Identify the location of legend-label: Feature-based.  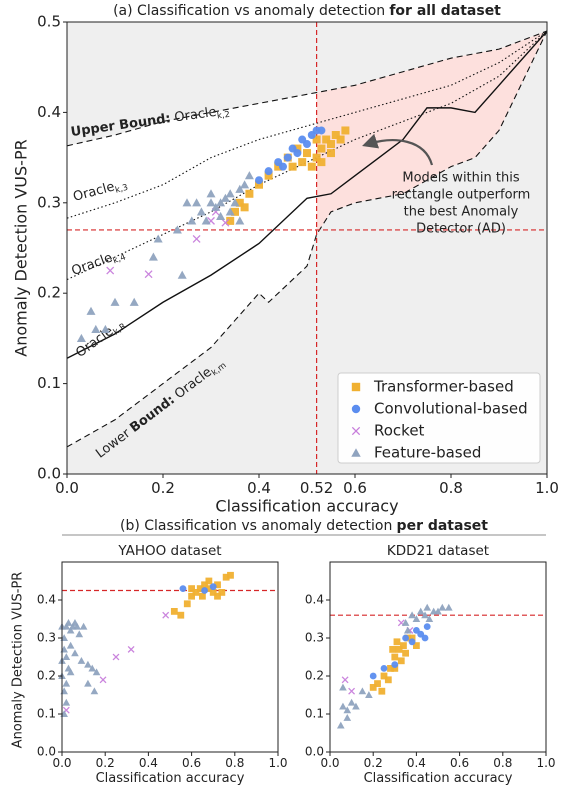
(427, 453).